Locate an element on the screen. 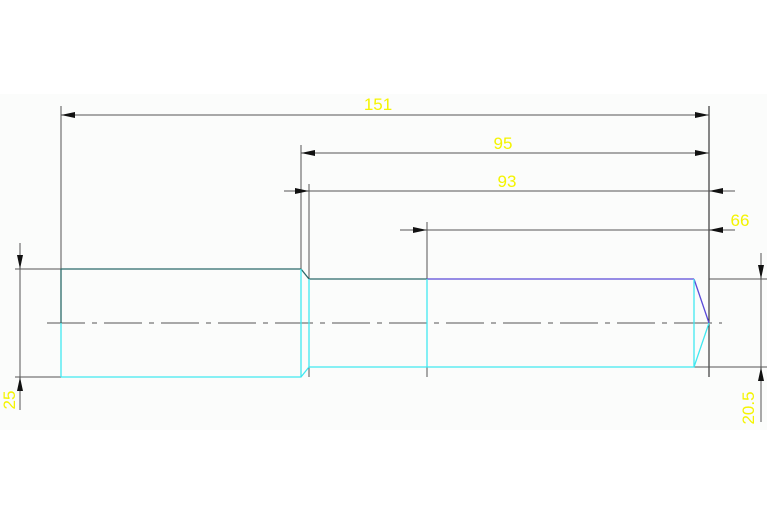 This screenshot has width=767, height=523. dim-text-93: 93 is located at coordinates (507, 181).